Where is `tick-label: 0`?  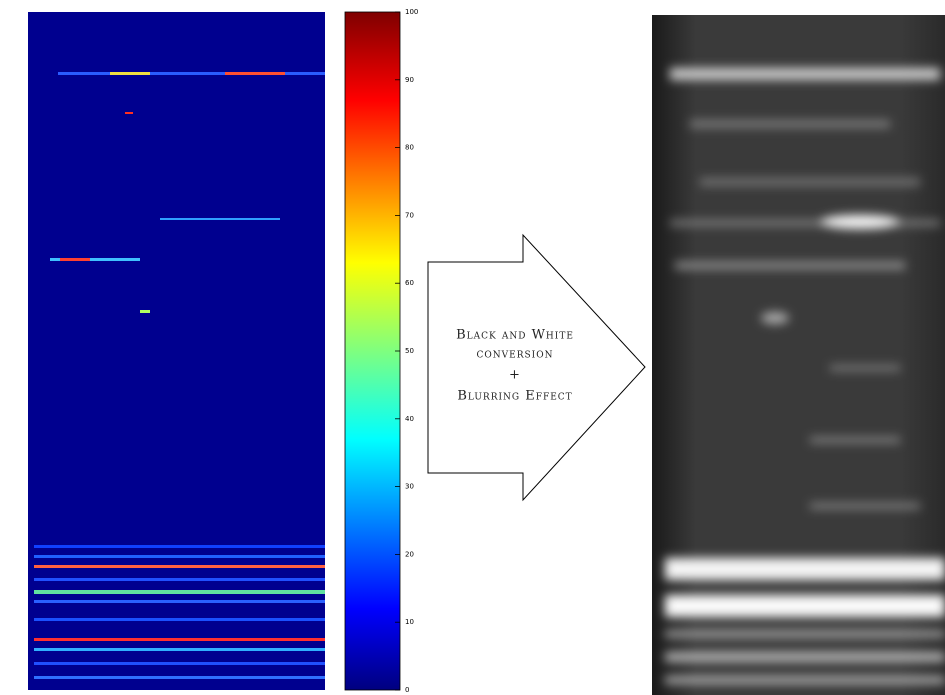 tick-label: 0 is located at coordinates (407, 690).